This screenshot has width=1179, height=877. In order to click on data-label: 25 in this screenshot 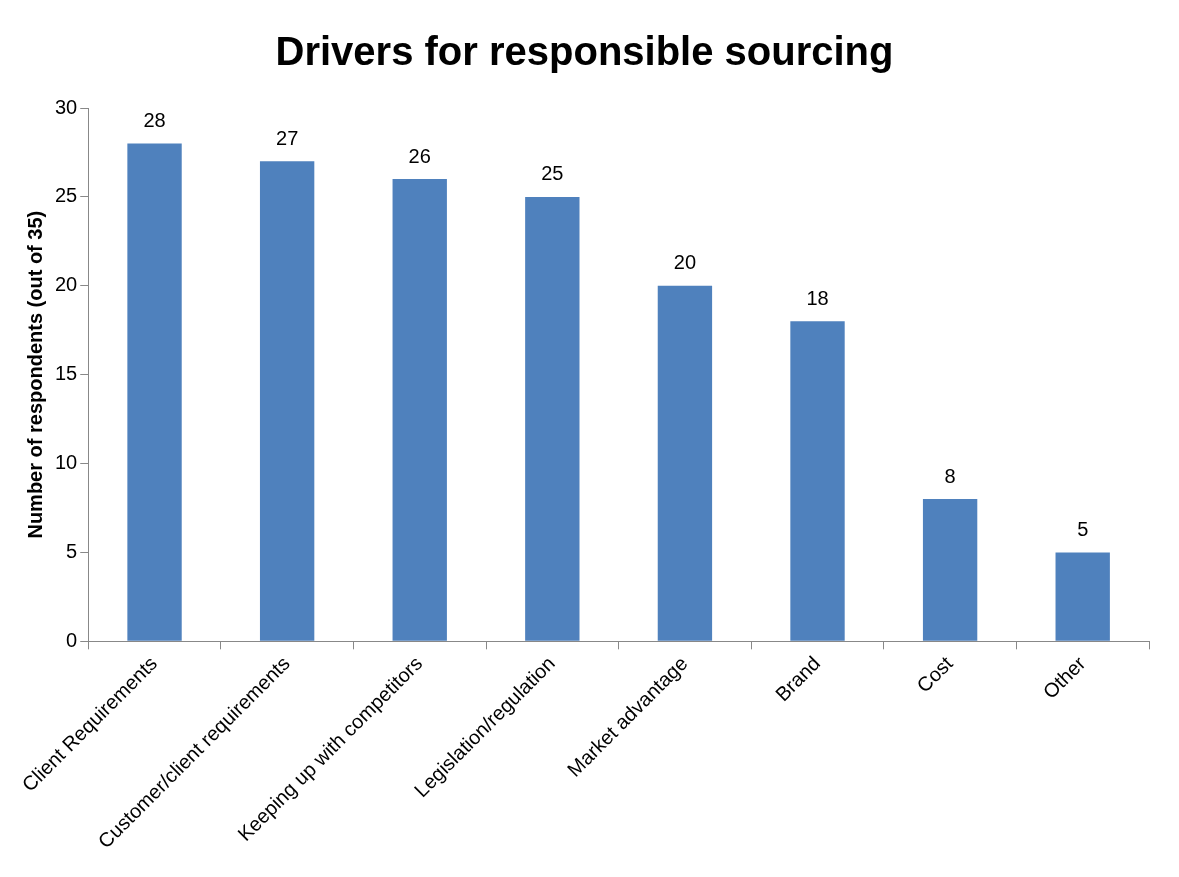, I will do `click(552, 173)`.